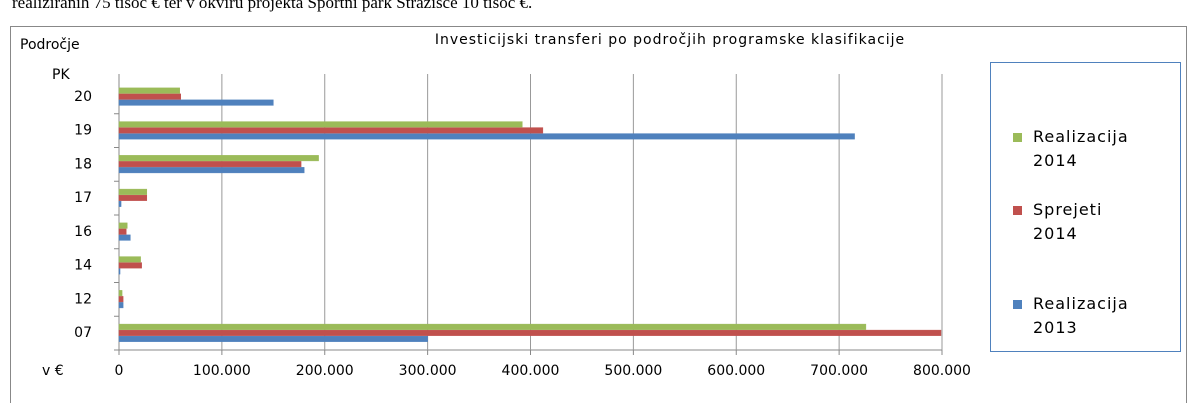  I want to click on x-tick-label: 600.000, so click(736, 371).